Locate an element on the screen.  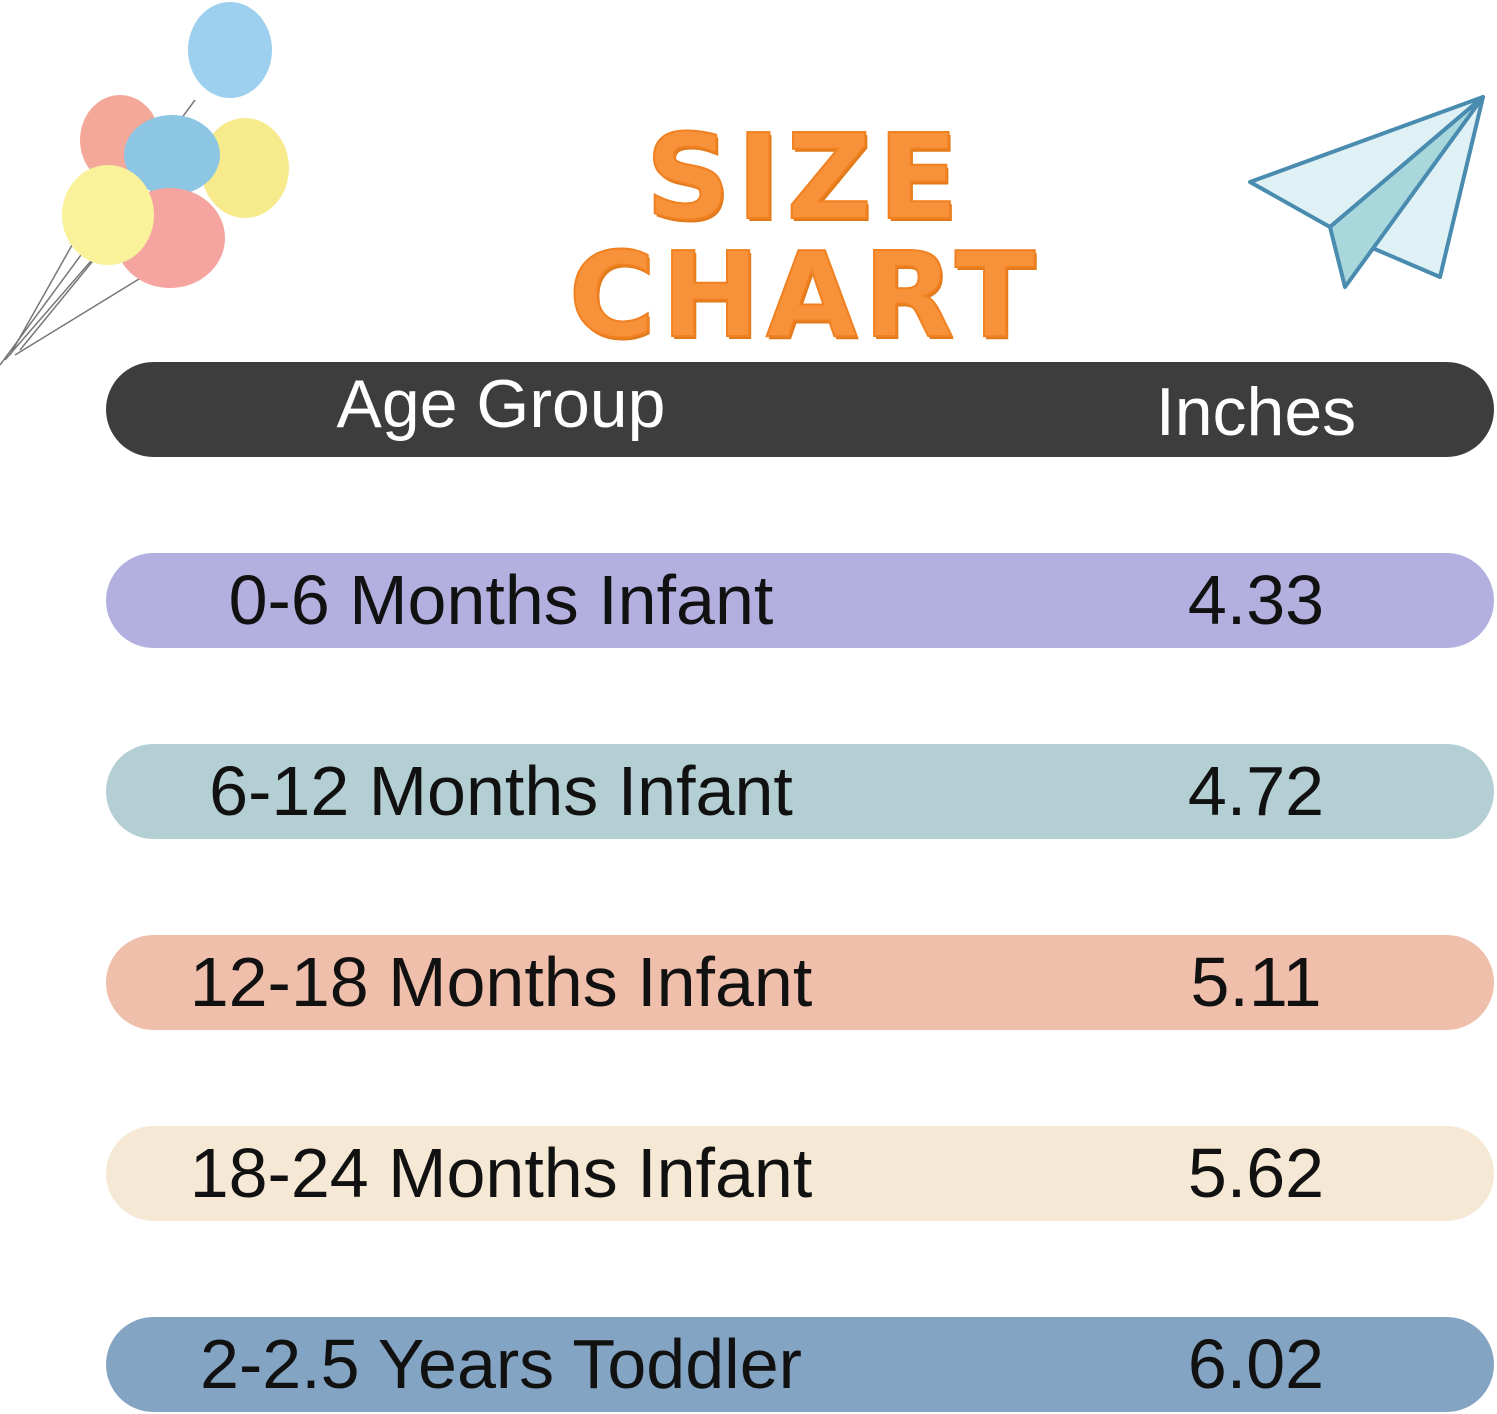
age-group-cell: 18-24 Months Infant is located at coordinates (501, 1173).